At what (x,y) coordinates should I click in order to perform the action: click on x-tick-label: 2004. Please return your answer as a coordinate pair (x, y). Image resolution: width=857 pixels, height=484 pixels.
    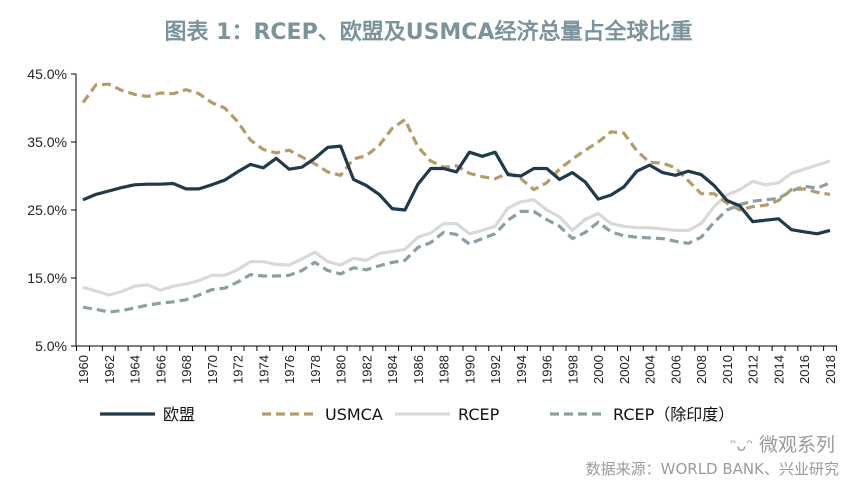
    Looking at the image, I should click on (650, 369).